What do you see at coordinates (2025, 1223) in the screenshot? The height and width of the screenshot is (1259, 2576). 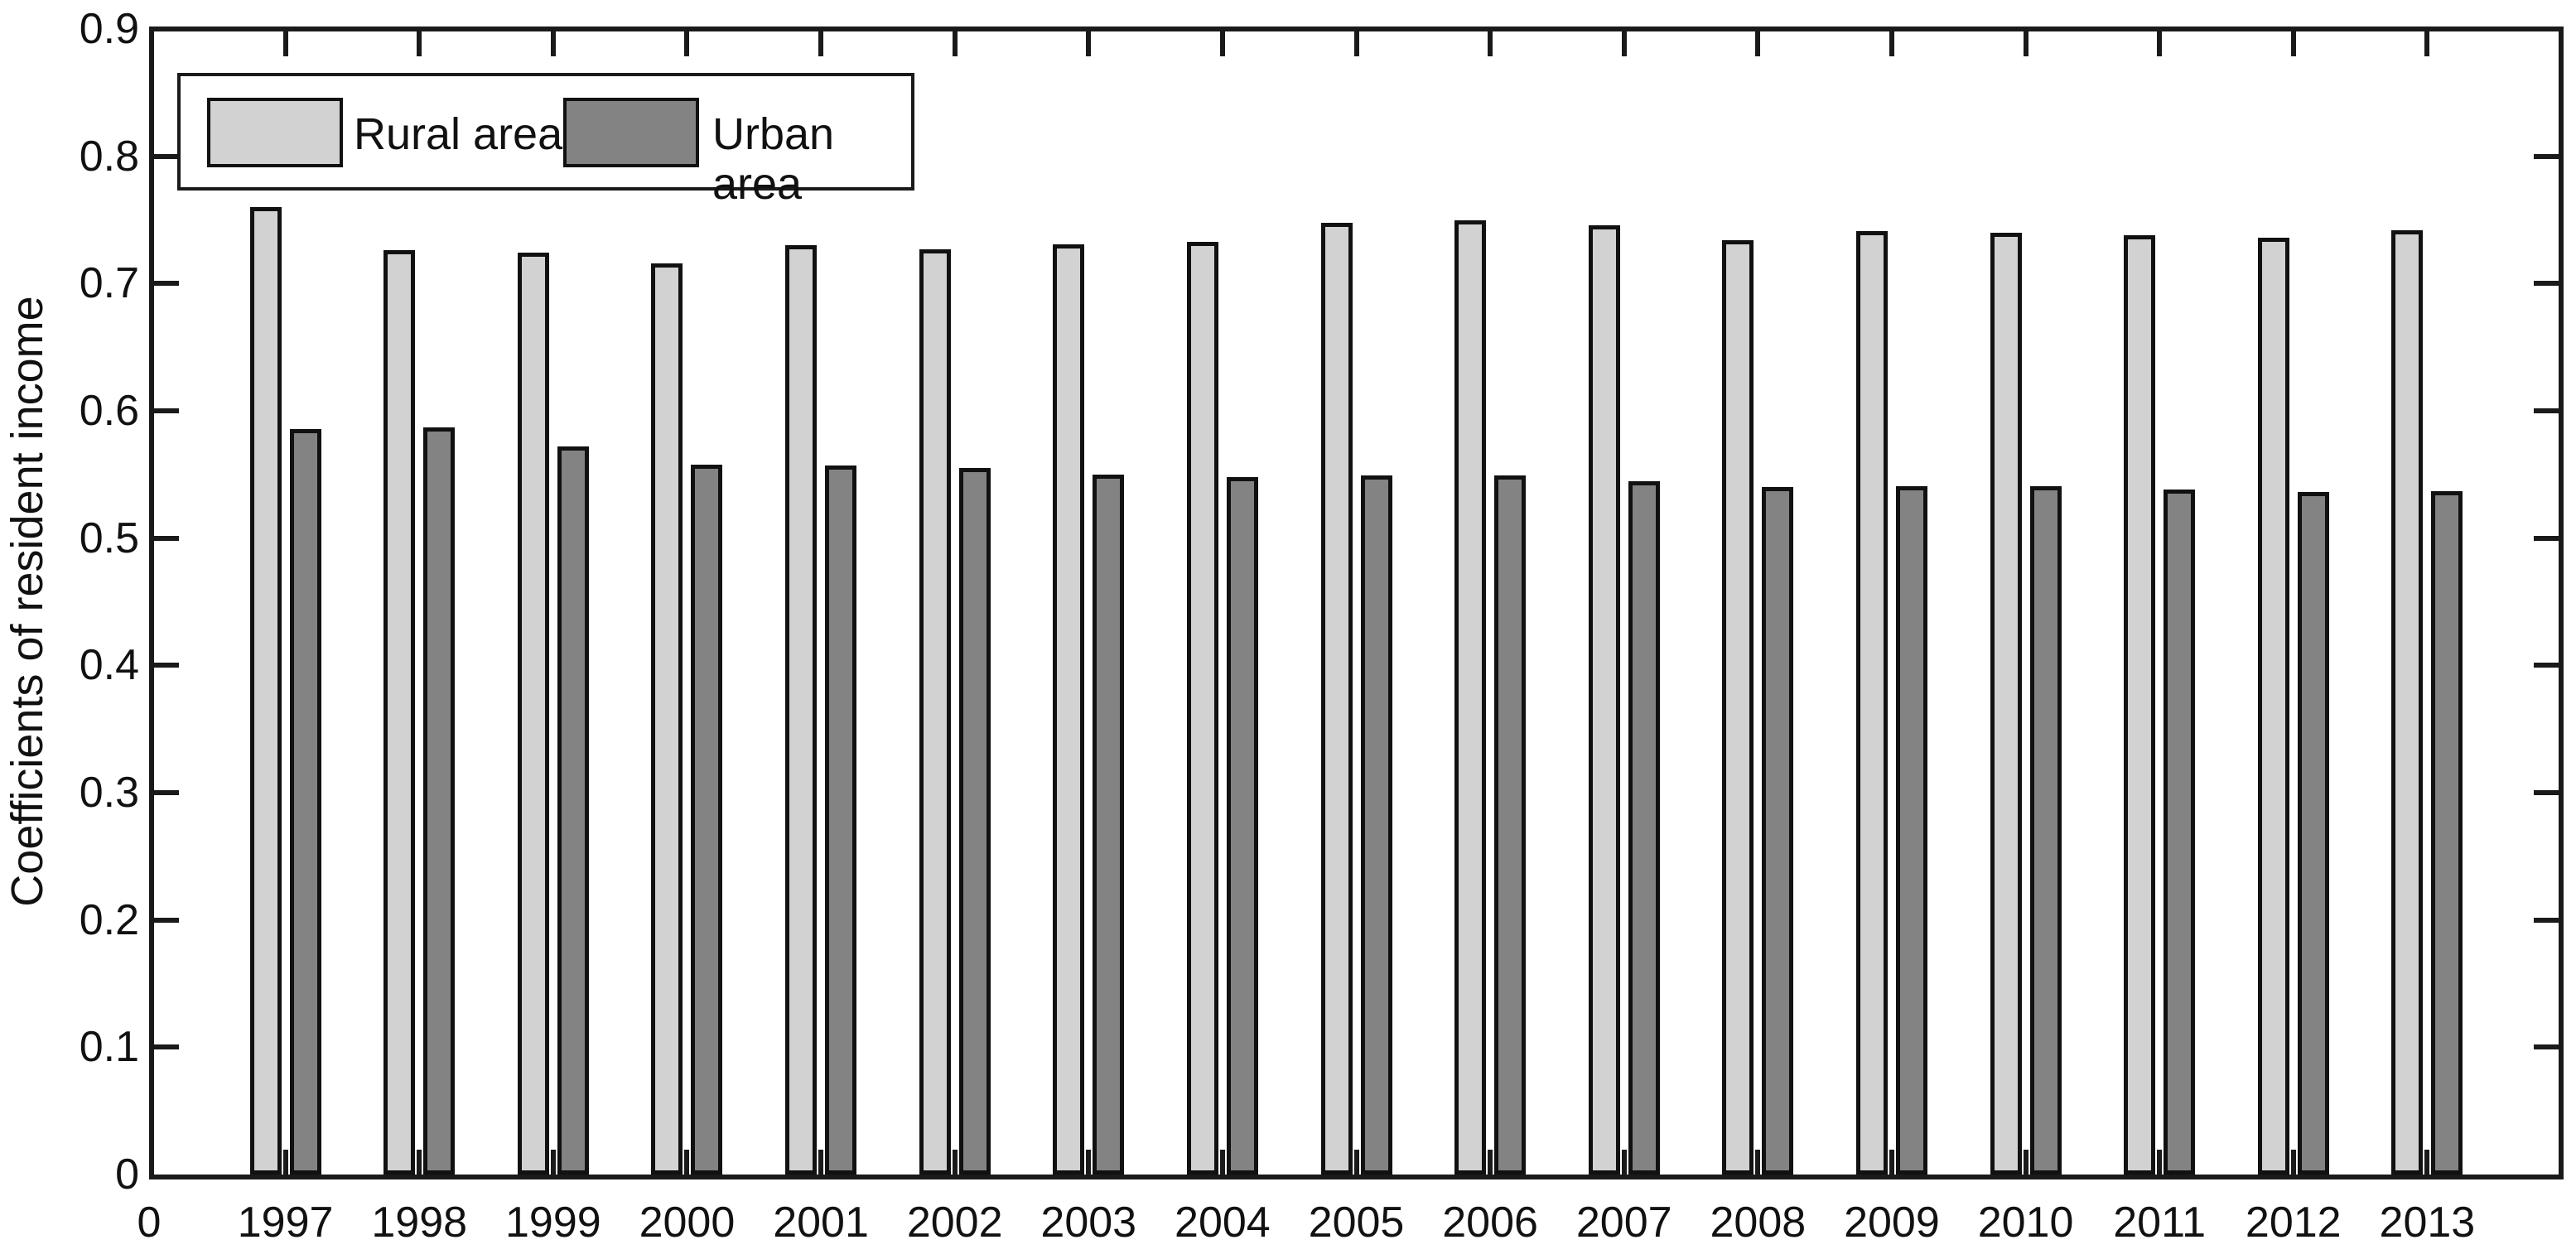 I see `x-tick-label-2010: 2010` at bounding box center [2025, 1223].